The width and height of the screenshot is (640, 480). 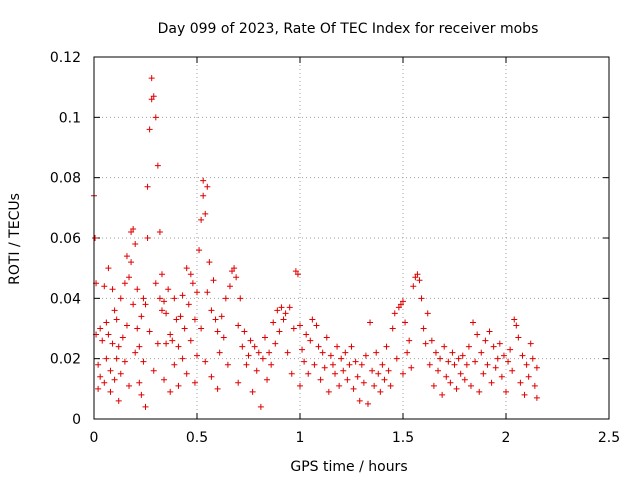 What do you see at coordinates (65, 360) in the screenshot?
I see `y-tick-label: 0.02` at bounding box center [65, 360].